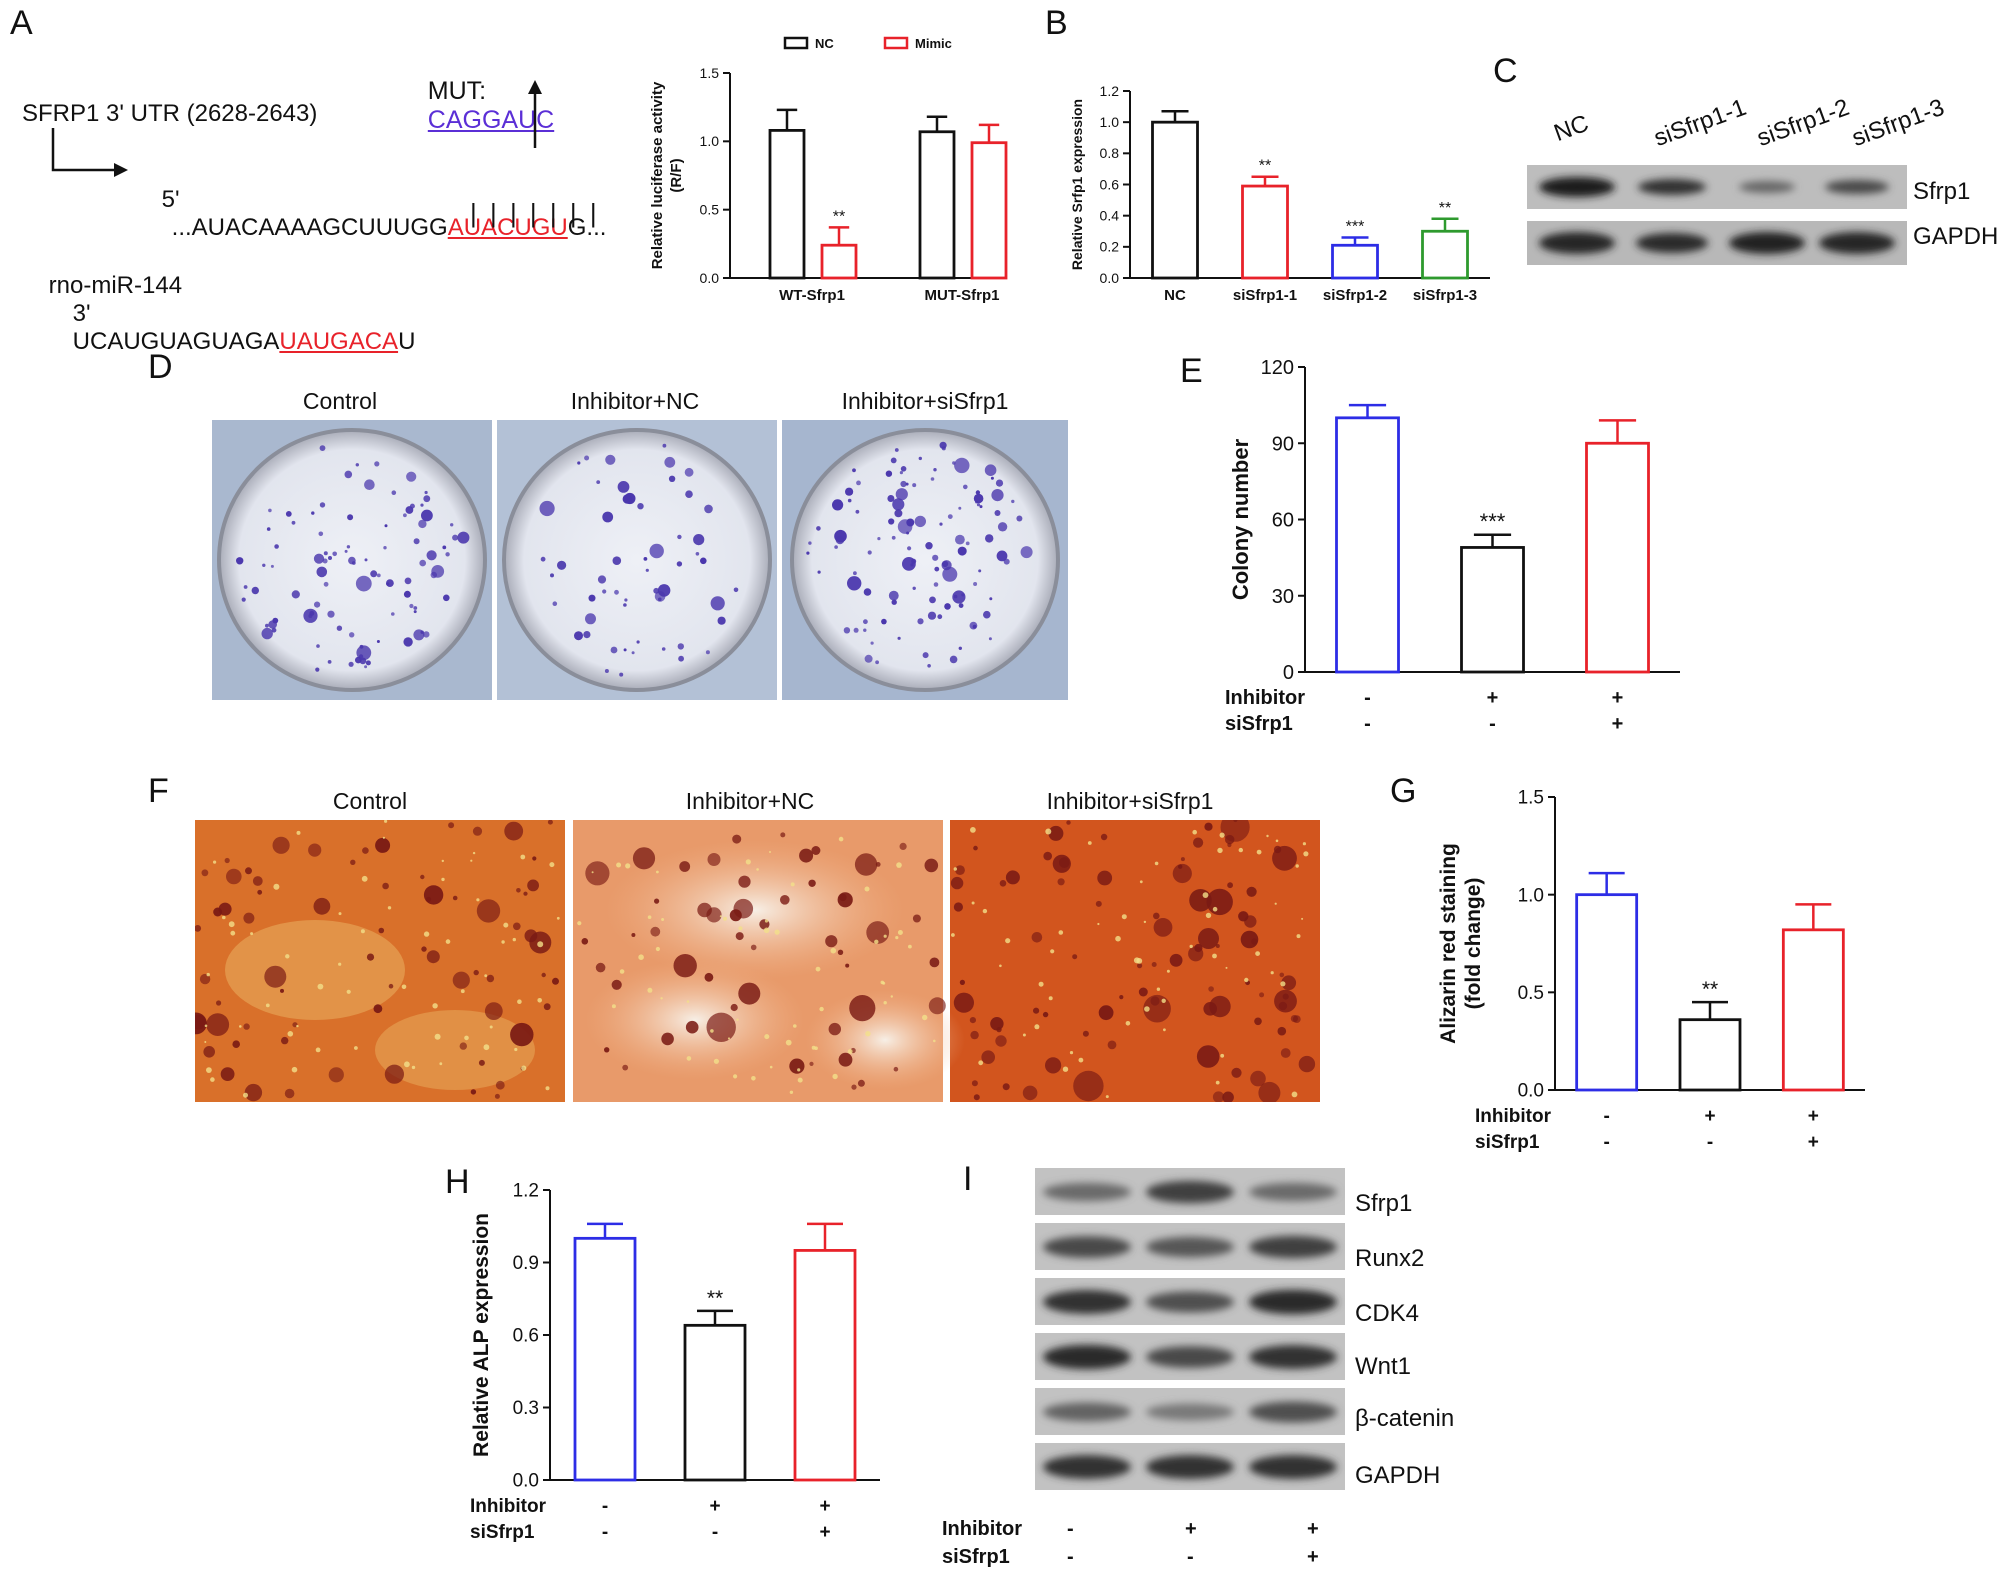 This screenshot has height=1582, width=2008. What do you see at coordinates (1390, 1258) in the screenshot?
I see `band-label: Runx2` at bounding box center [1390, 1258].